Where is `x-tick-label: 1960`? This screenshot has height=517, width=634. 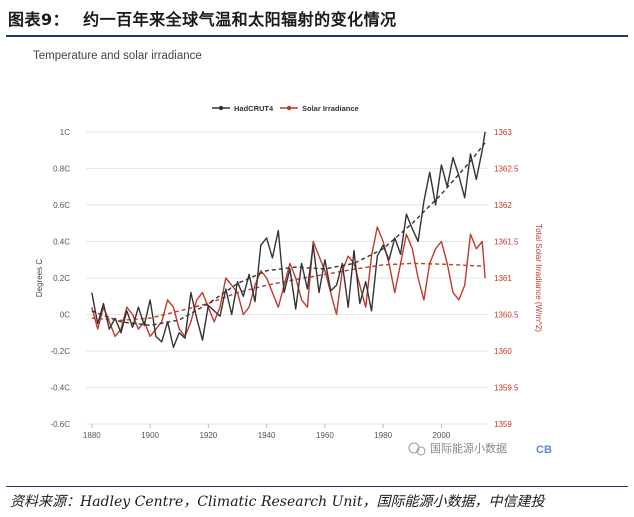
x-tick-label: 1960 is located at coordinates (325, 435).